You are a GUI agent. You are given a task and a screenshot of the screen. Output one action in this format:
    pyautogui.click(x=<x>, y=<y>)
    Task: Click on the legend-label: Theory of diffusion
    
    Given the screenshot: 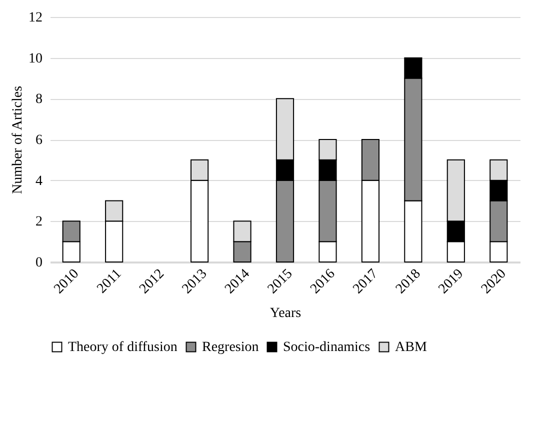 What is the action you would take?
    pyautogui.click(x=123, y=347)
    